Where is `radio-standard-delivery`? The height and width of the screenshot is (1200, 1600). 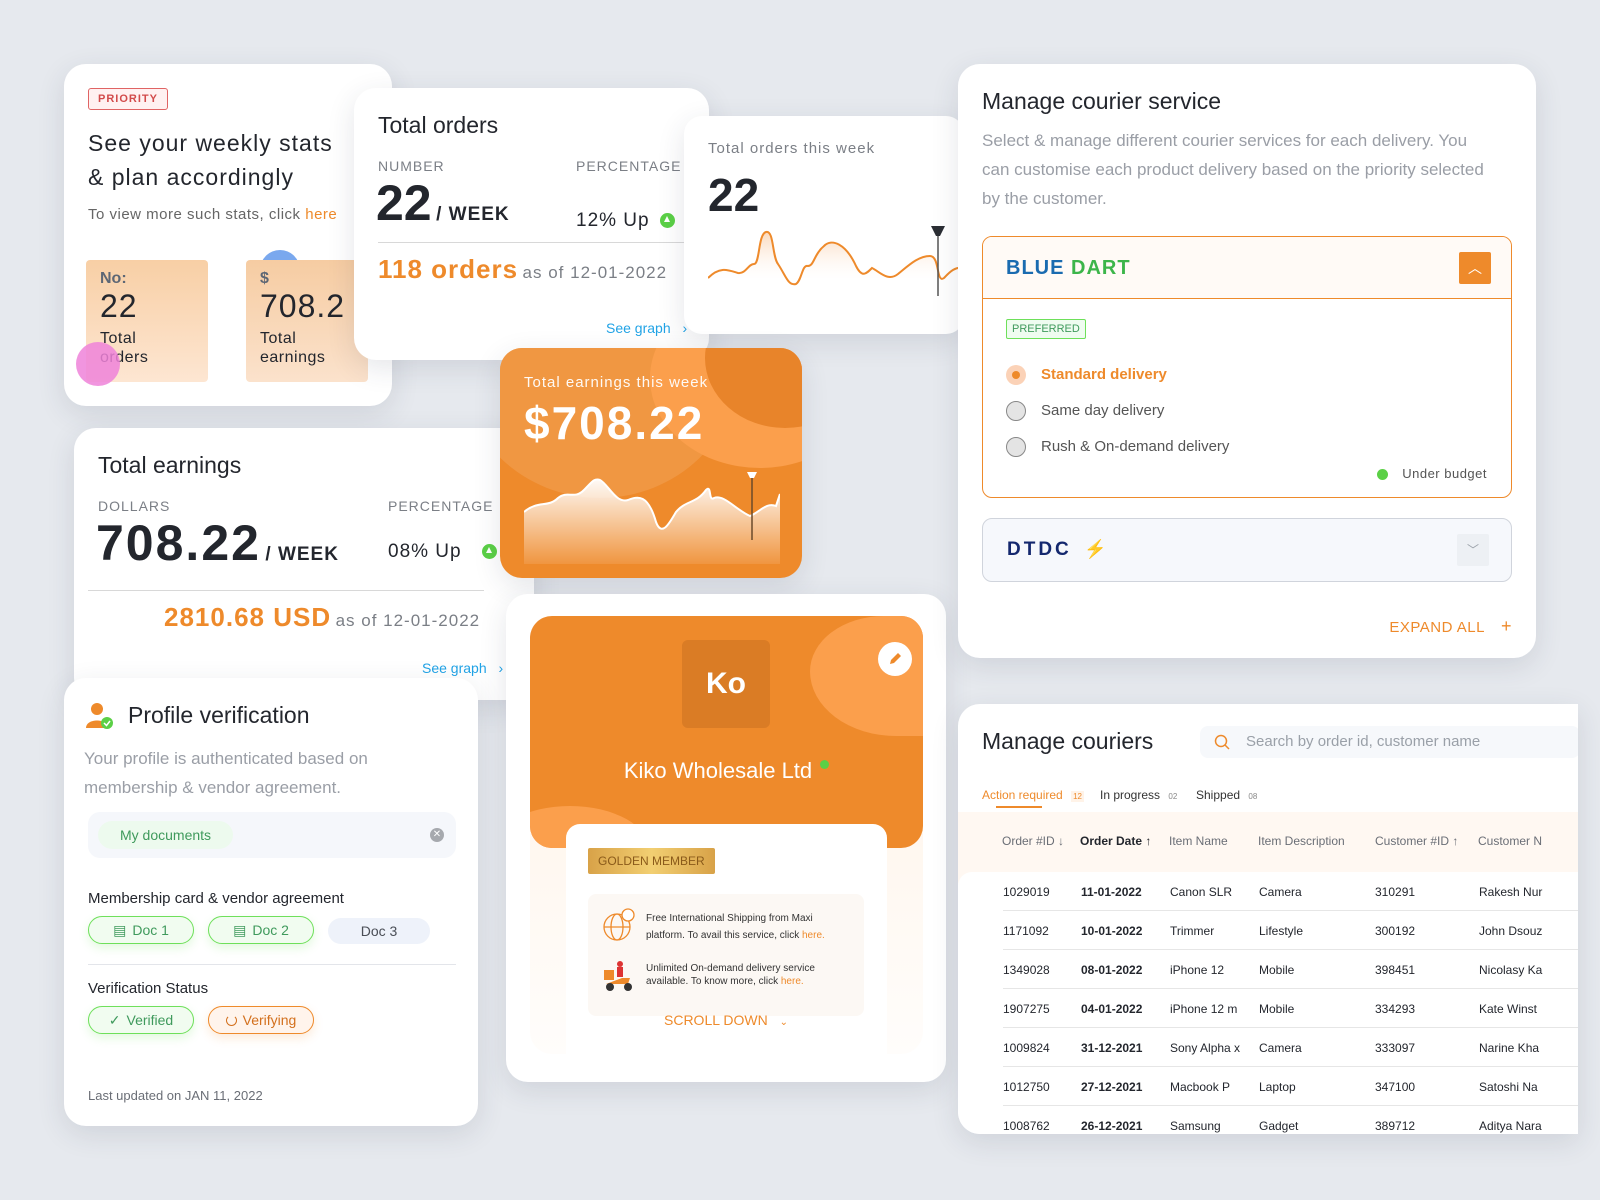
radio-standard-delivery is located at coordinates (1016, 375).